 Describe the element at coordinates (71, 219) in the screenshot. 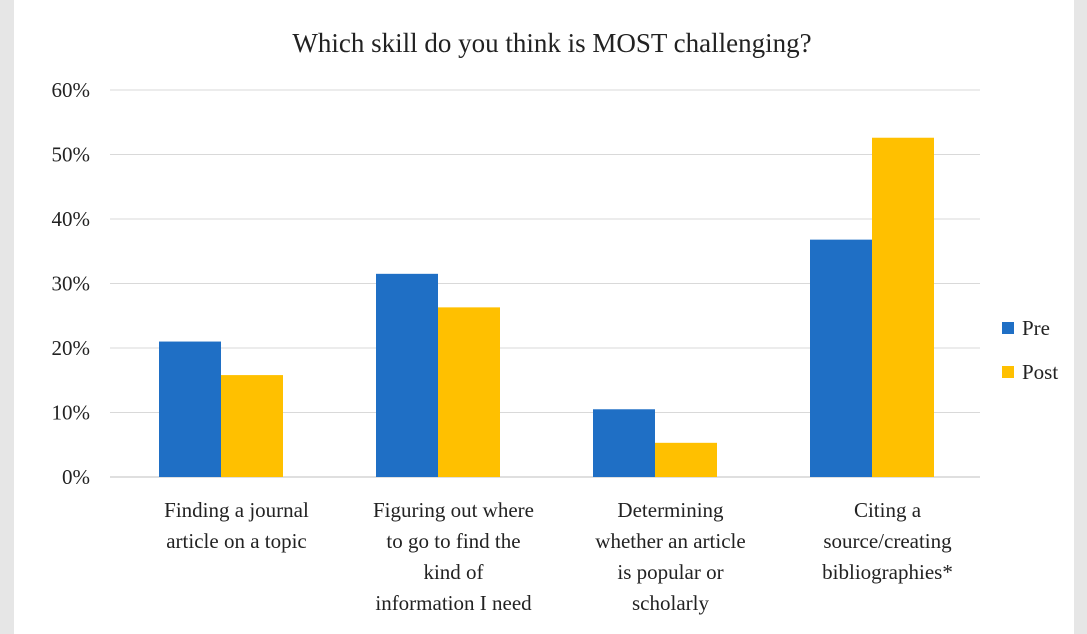

I see `y-tick-label: 40%` at that location.